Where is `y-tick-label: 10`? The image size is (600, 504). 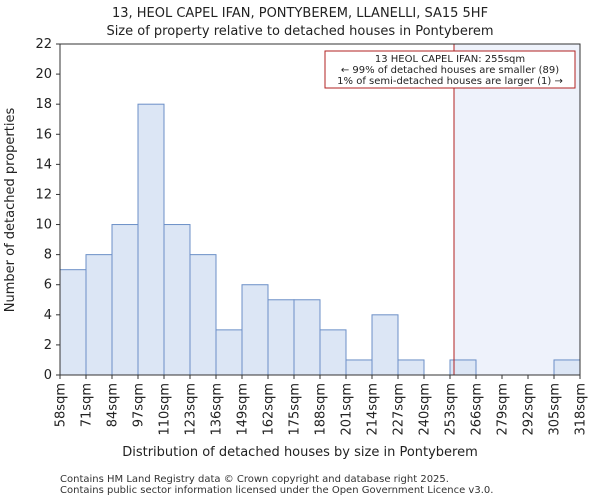
y-tick-label: 10 is located at coordinates (43, 225).